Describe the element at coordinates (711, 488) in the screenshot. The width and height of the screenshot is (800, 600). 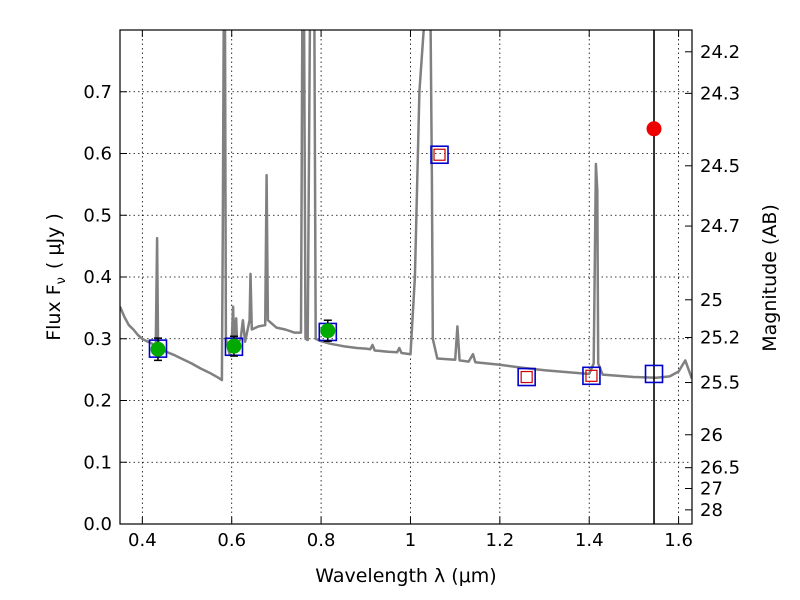
I see `y2-tick-label: 27` at that location.